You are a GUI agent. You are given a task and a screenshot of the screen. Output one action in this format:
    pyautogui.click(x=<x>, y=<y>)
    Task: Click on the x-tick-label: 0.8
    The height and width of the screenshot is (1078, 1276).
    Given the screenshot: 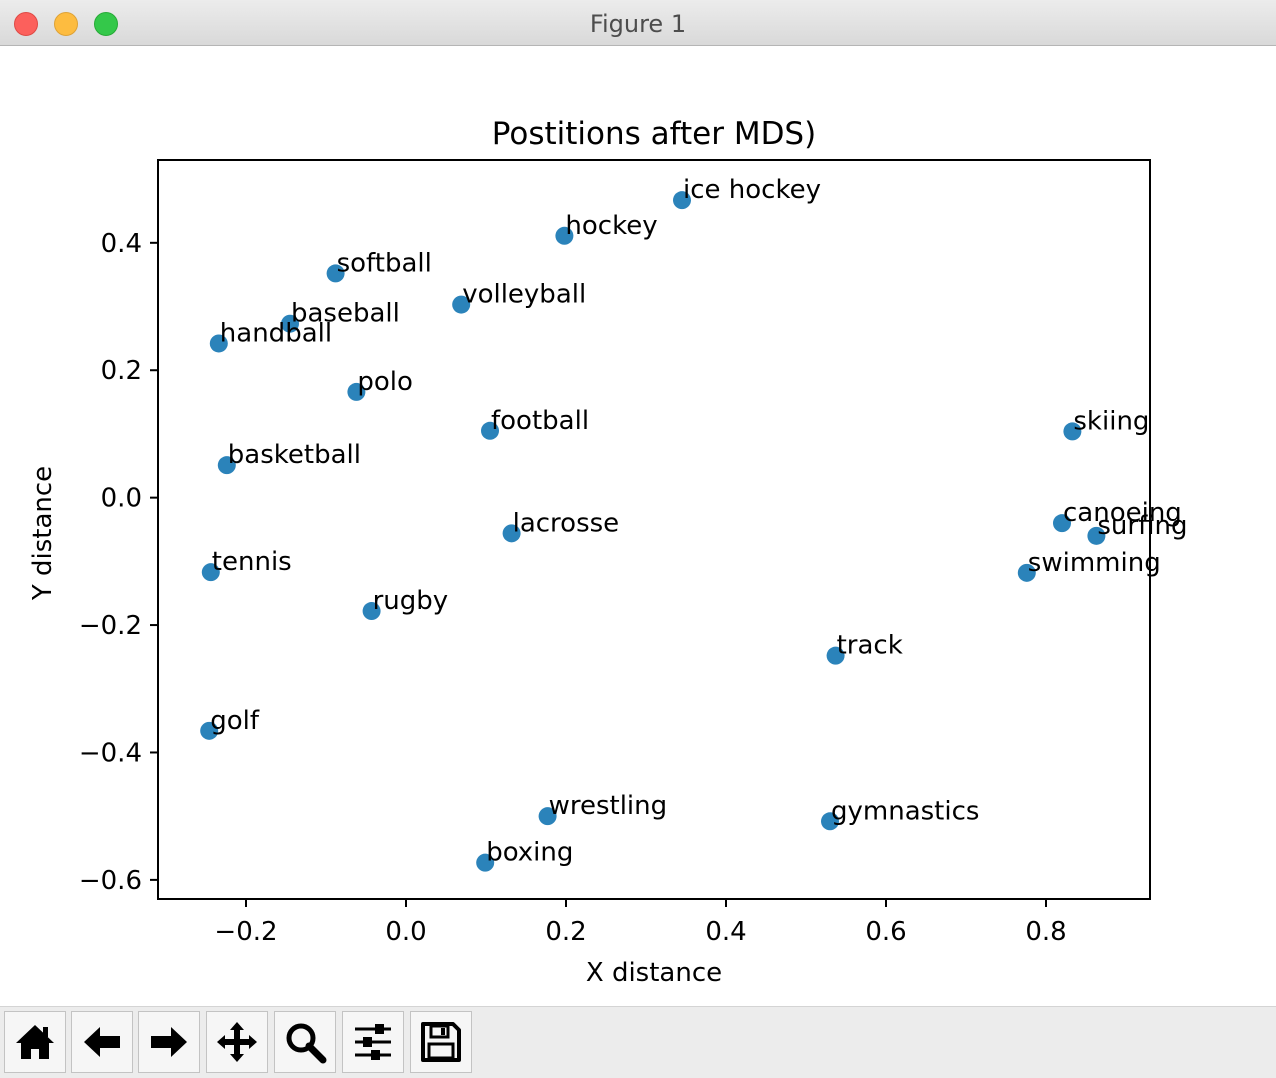 What is the action you would take?
    pyautogui.click(x=1045, y=932)
    